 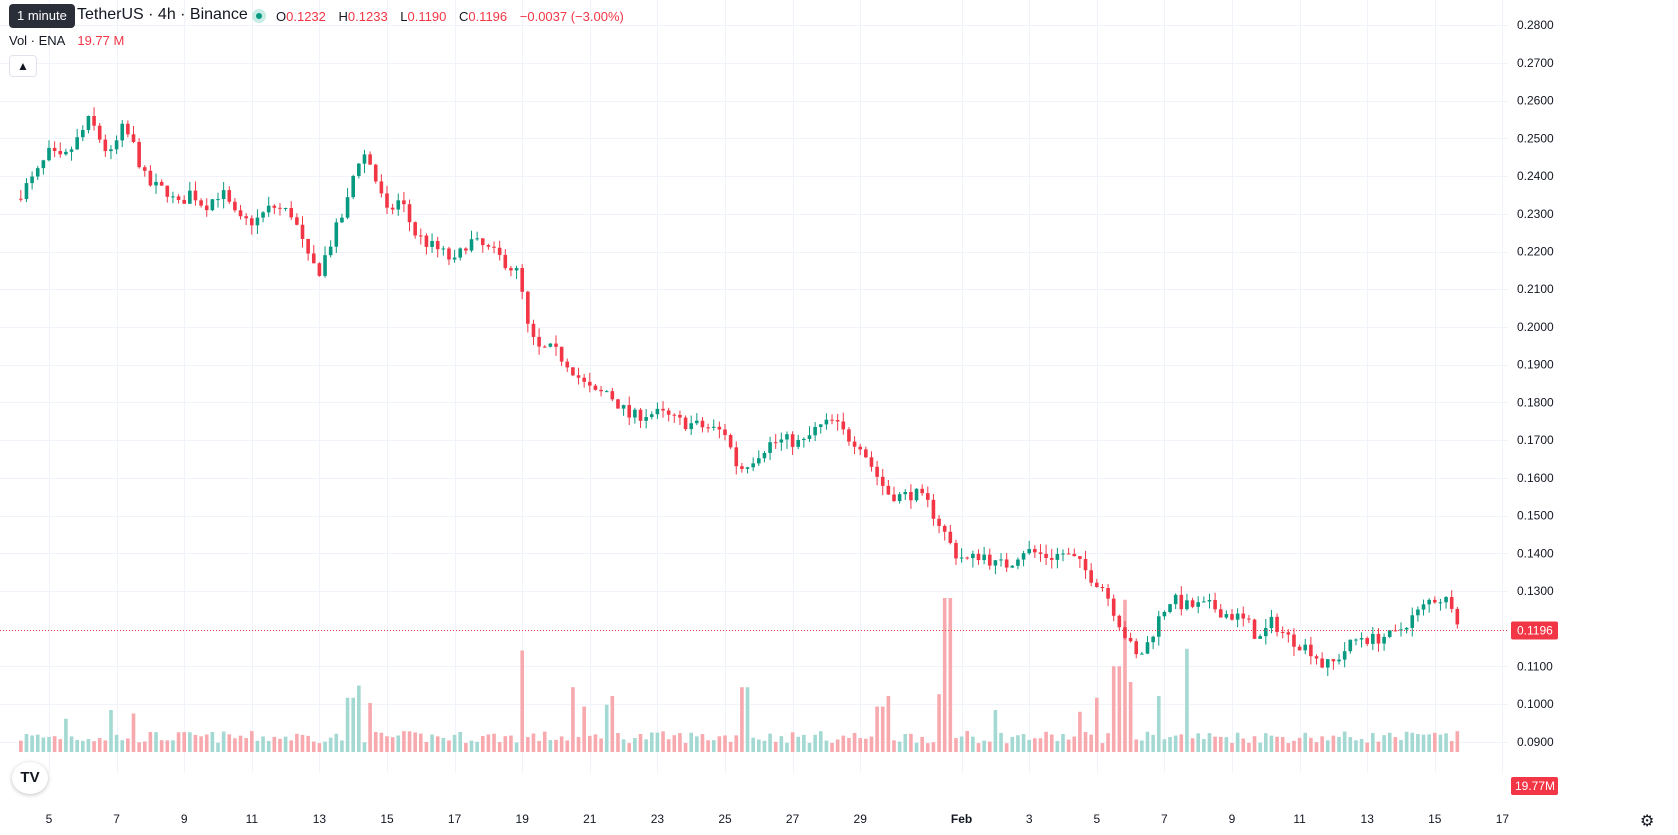 I want to click on high-label: H, so click(x=343, y=16).